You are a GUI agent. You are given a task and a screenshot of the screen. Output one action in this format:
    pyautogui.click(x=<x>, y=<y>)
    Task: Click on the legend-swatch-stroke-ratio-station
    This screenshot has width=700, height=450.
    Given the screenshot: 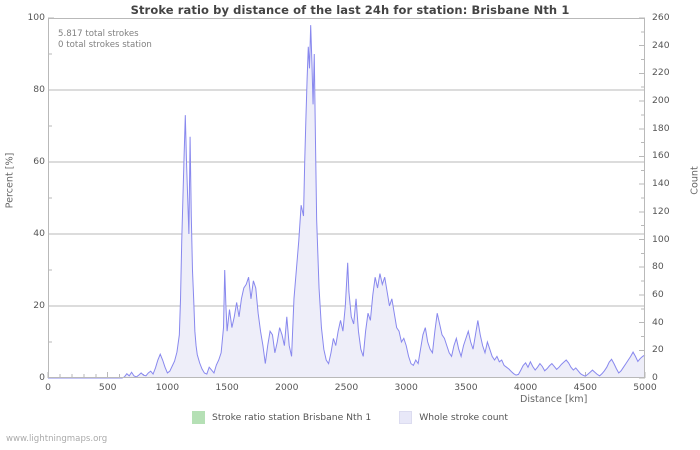 What is the action you would take?
    pyautogui.click(x=199, y=417)
    